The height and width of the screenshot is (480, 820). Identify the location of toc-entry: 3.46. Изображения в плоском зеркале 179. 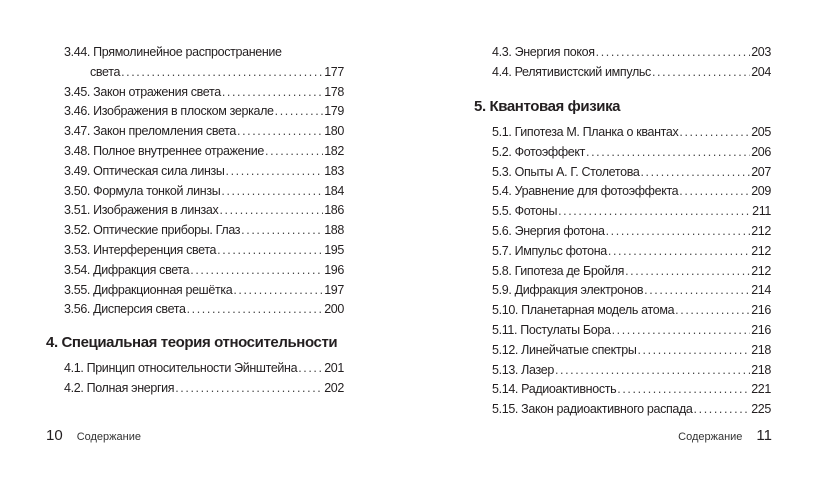
(204, 112).